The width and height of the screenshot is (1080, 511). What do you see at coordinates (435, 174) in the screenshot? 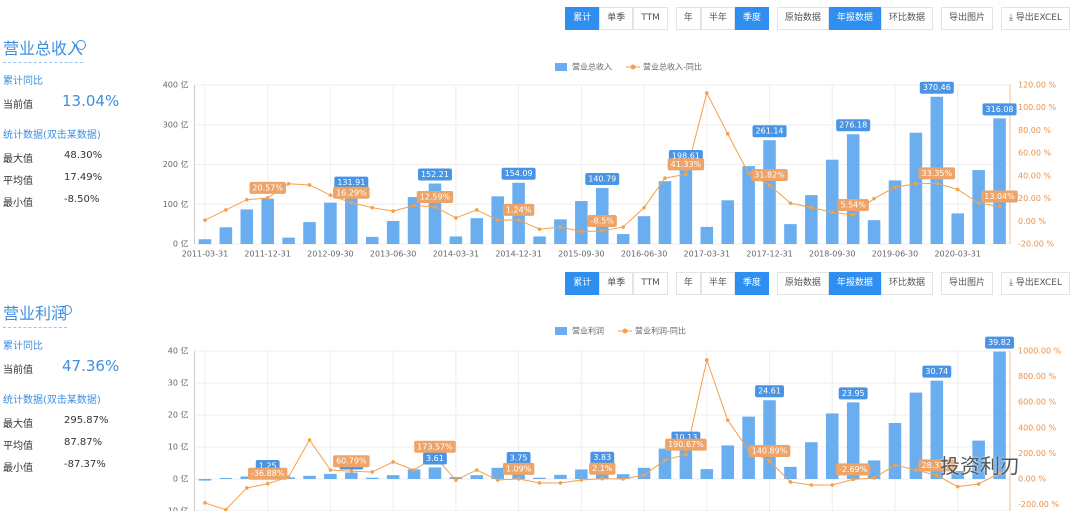
I see `data-label: 152.21` at bounding box center [435, 174].